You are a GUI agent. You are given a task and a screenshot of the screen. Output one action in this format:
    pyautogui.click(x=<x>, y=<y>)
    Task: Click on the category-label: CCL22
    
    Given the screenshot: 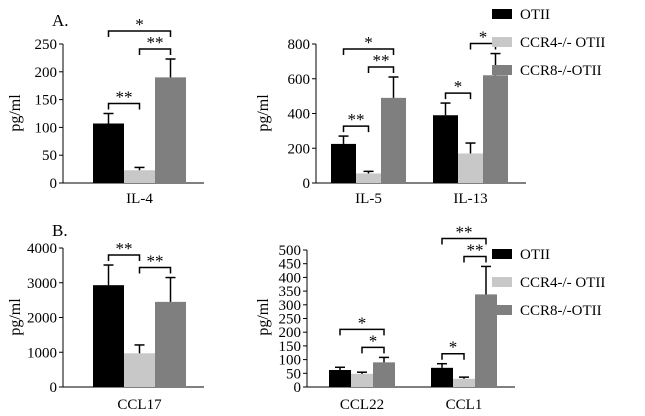 What is the action you would take?
    pyautogui.click(x=362, y=405)
    